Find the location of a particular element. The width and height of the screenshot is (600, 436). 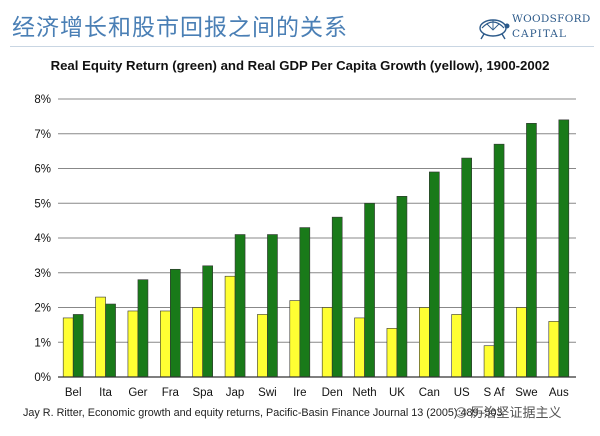

bar-gdp-jap is located at coordinates (230, 326).